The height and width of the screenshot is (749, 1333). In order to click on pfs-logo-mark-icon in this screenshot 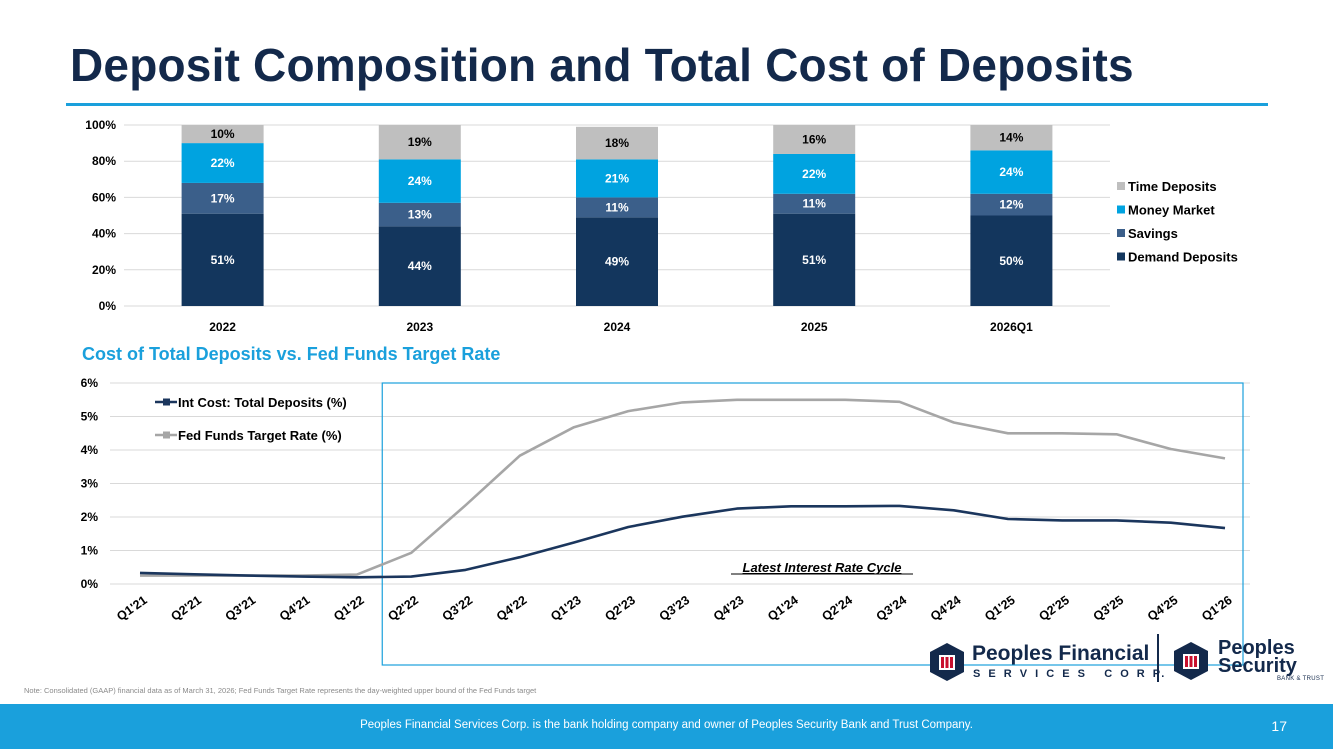, I will do `click(947, 662)`.